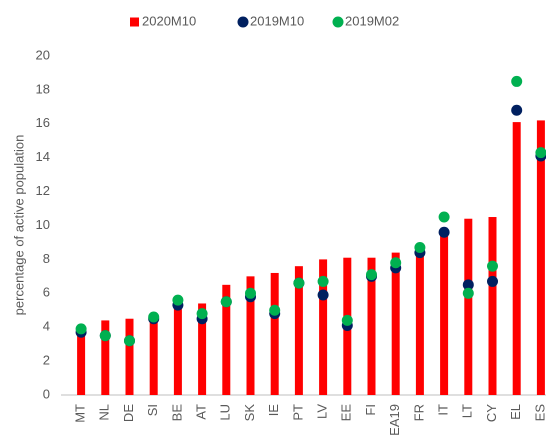 The height and width of the screenshot is (441, 546). What do you see at coordinates (394, 420) in the screenshot?
I see `x-tick-label: EA19` at bounding box center [394, 420].